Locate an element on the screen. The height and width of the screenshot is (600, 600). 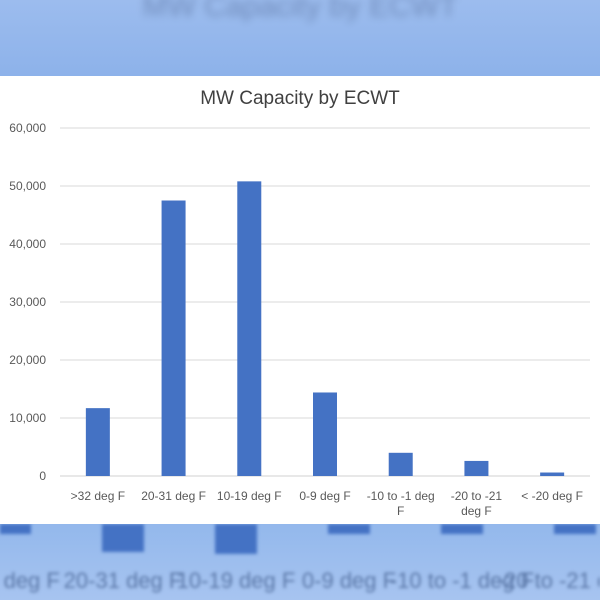
y-tick-label: 50,000 is located at coordinates (27, 186).